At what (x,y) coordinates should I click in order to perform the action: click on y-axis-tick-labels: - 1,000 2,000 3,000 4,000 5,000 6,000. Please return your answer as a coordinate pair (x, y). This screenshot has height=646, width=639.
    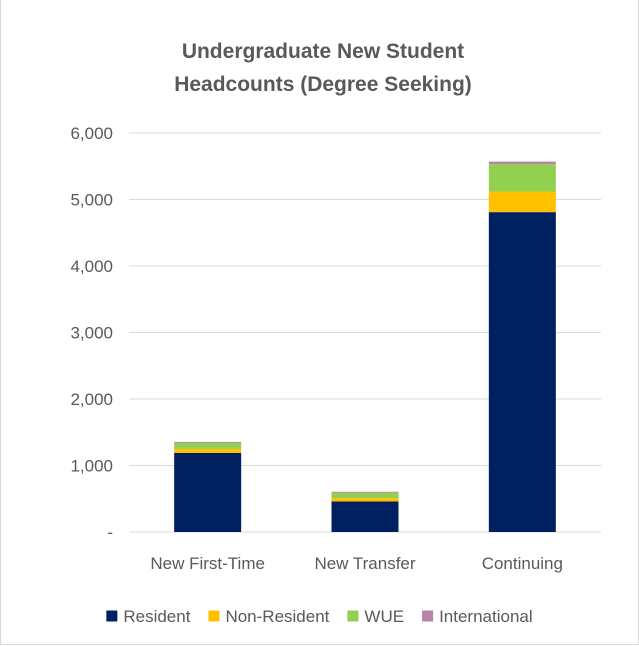
    Looking at the image, I should click on (91, 333).